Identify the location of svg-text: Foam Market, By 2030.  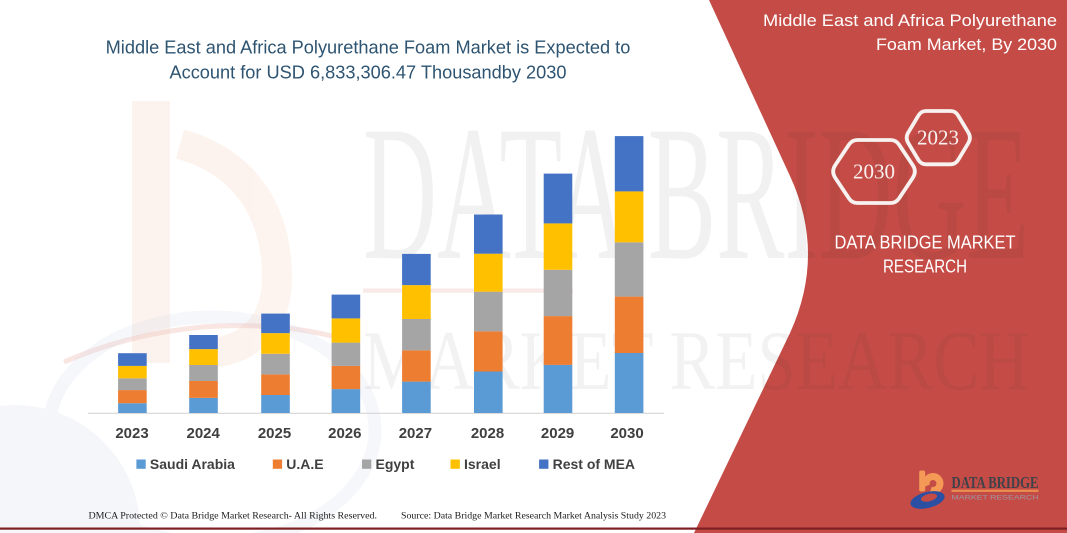
(966, 44).